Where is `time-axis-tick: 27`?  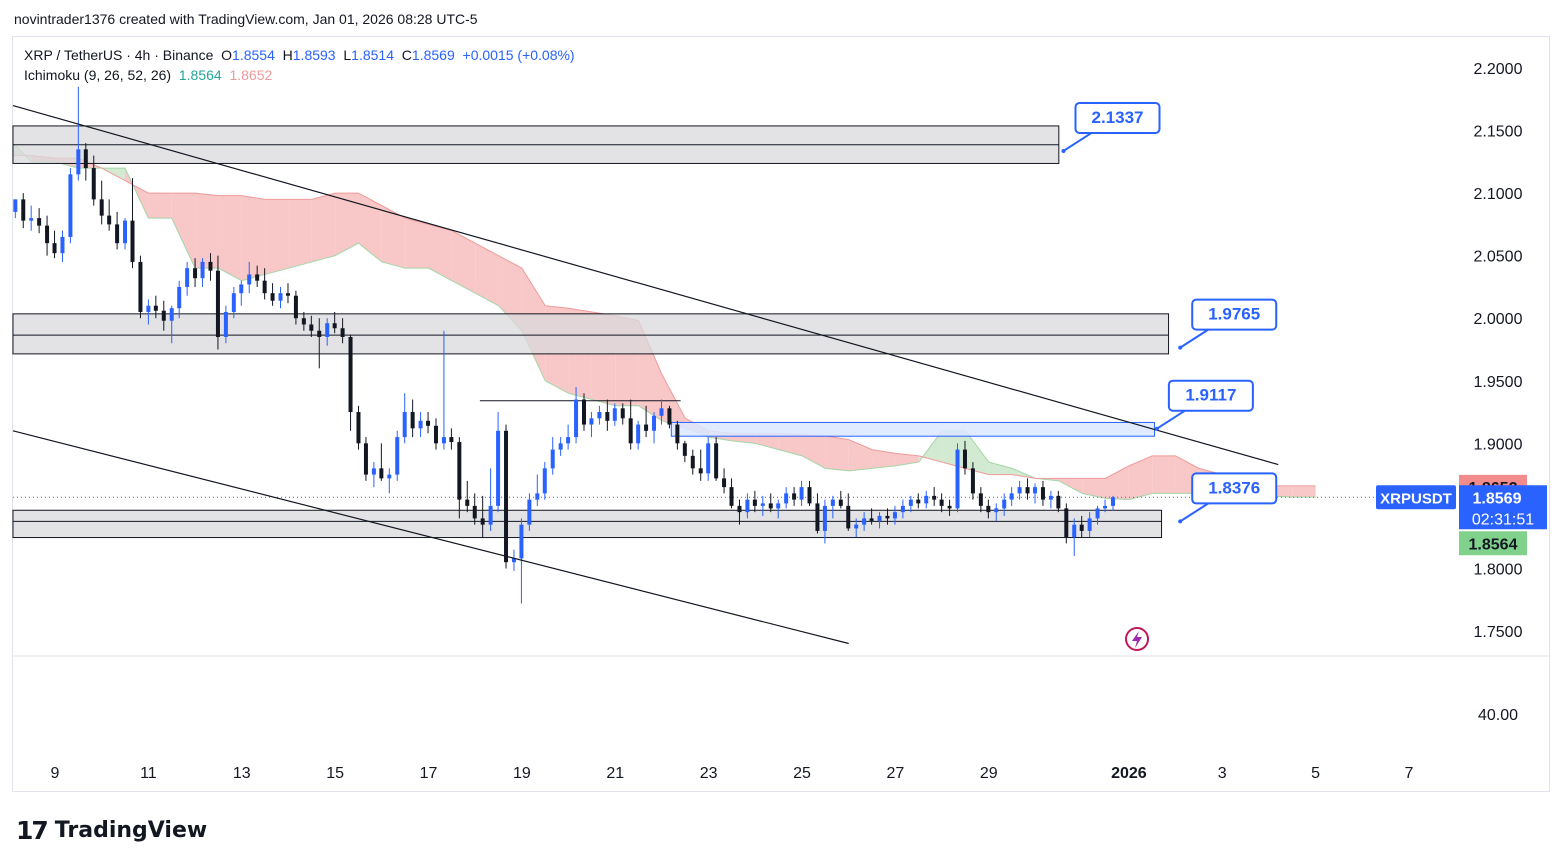
time-axis-tick: 27 is located at coordinates (896, 773).